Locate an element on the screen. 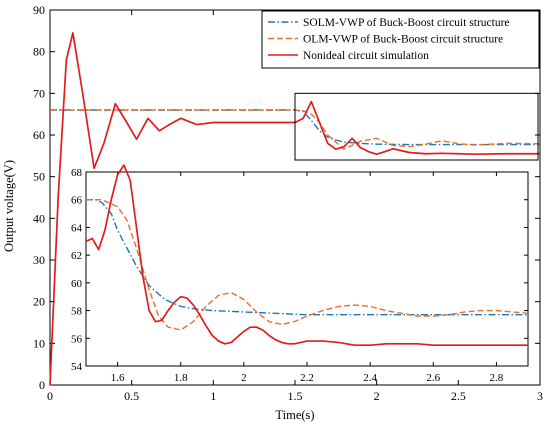  inset-y-tick-label: 56 is located at coordinates (77, 339).